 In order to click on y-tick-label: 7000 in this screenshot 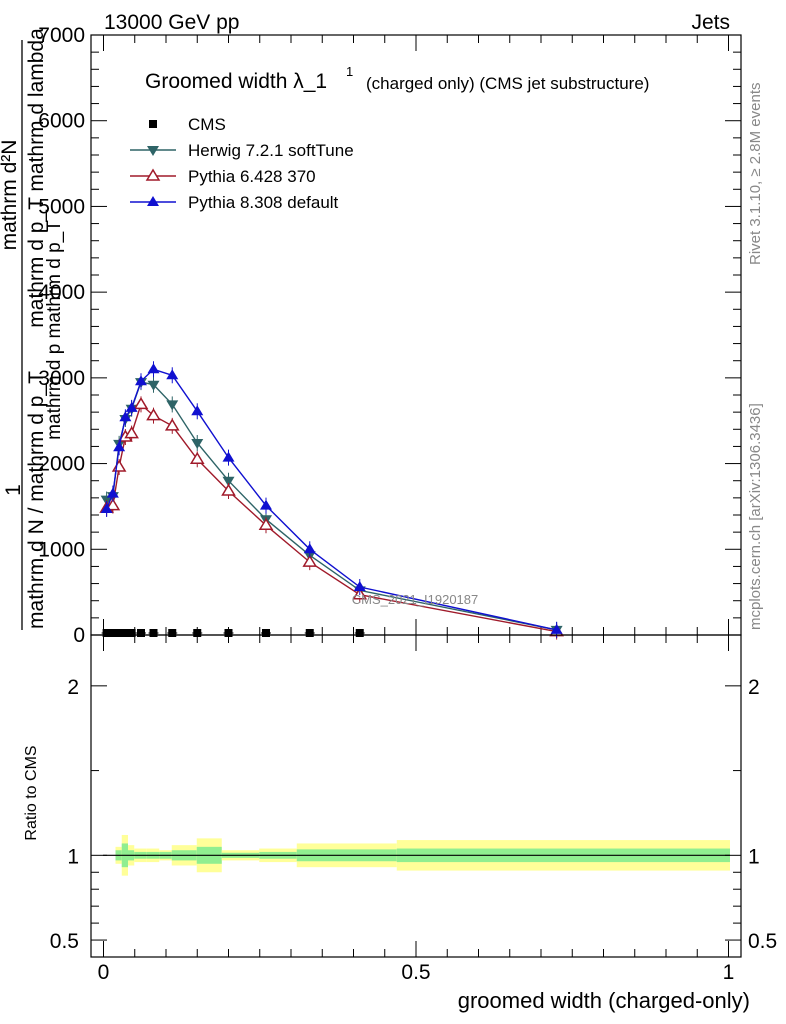, I will do `click(61, 35)`.